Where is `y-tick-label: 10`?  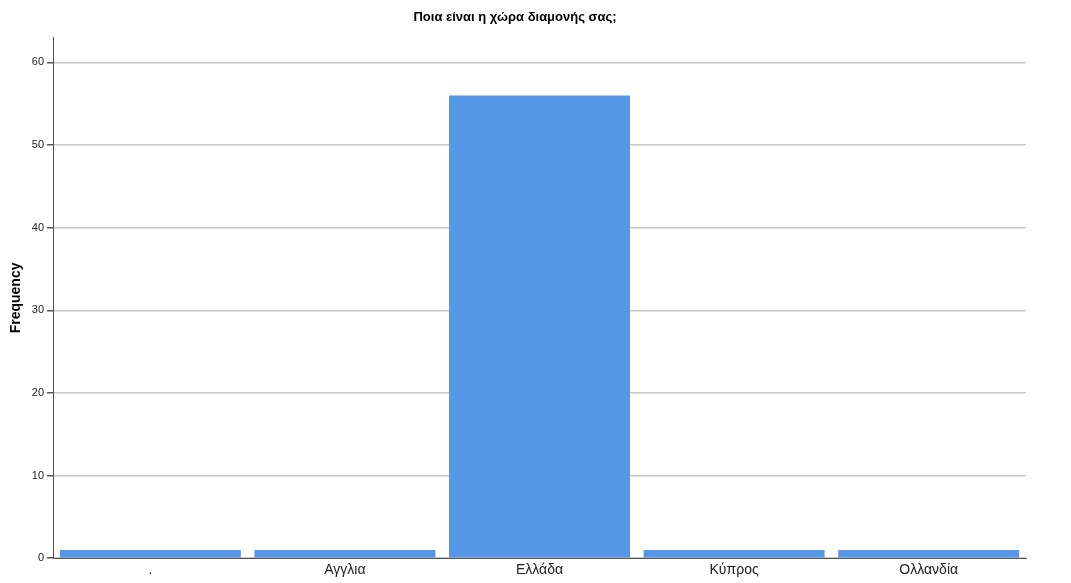
y-tick-label: 10 is located at coordinates (38, 474).